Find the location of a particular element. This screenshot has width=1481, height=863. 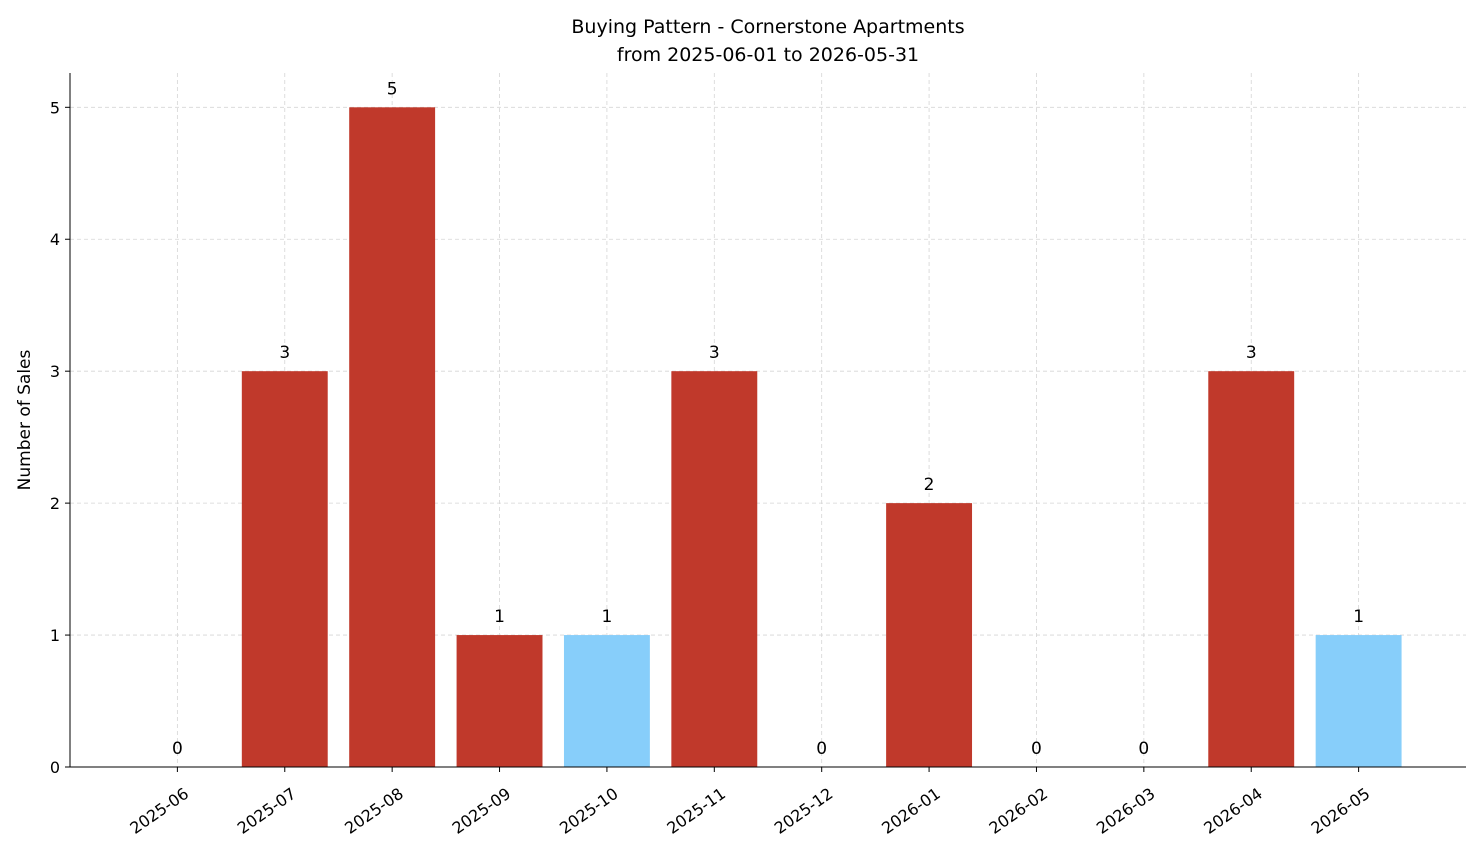

y-tick-label: 2 is located at coordinates (55, 503).